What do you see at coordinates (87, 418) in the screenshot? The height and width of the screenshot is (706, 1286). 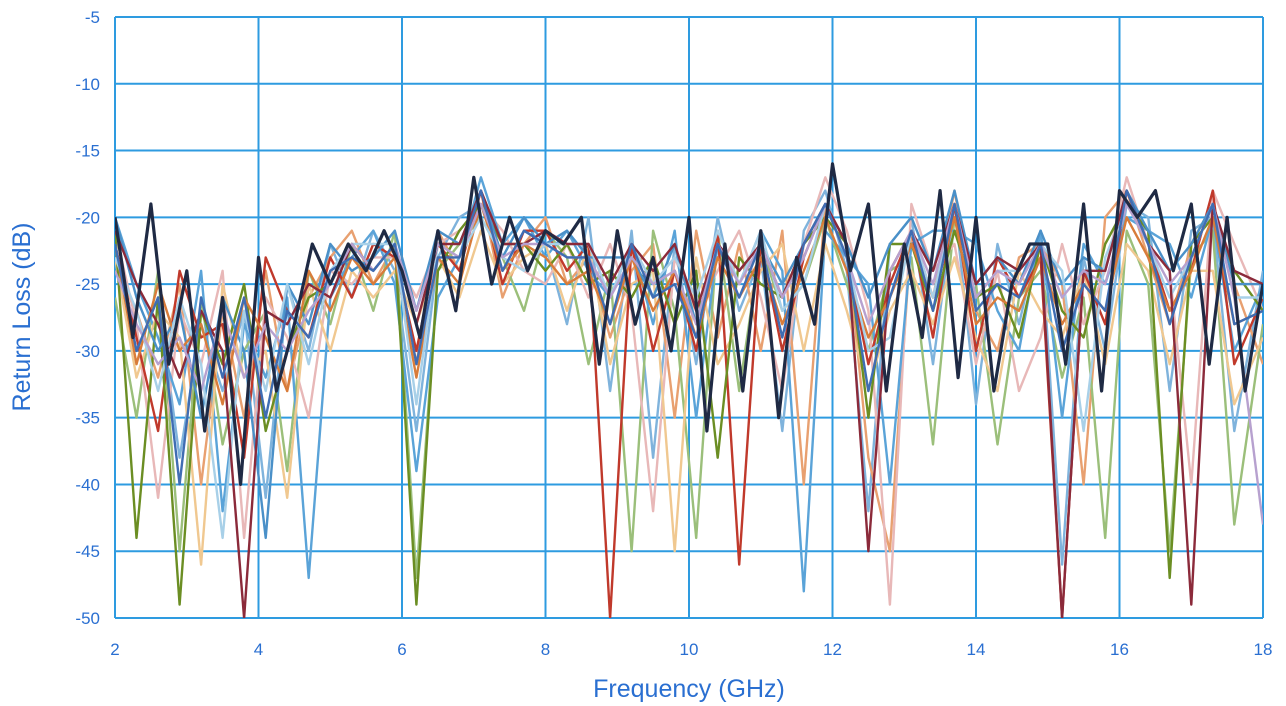 I see `y-tick-label: -35` at bounding box center [87, 418].